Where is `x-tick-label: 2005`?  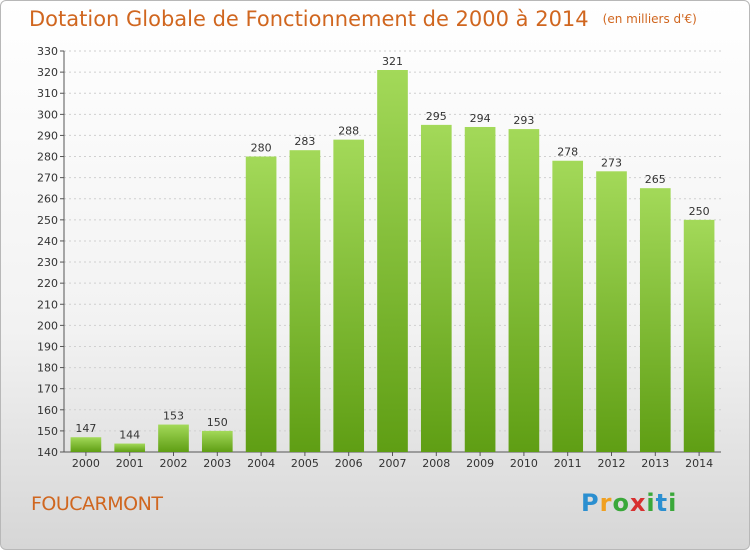 x-tick-label: 2005 is located at coordinates (305, 463).